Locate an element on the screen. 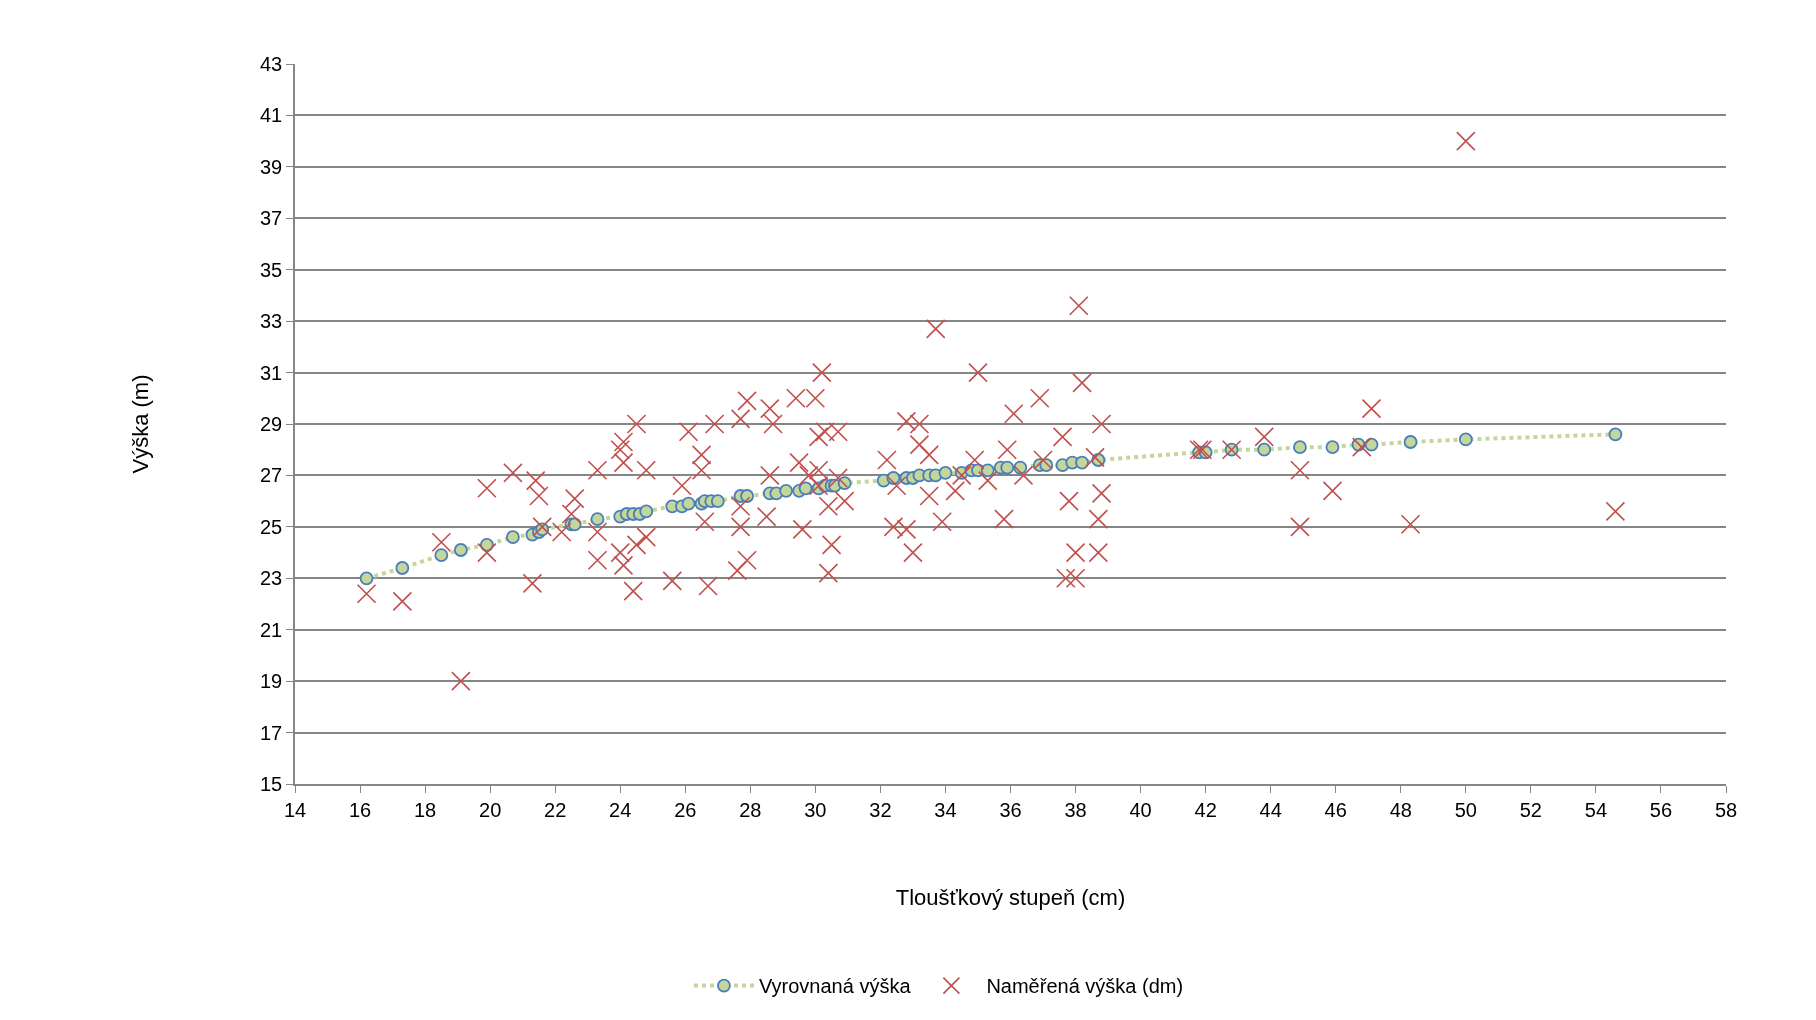  x-tick-label: 22 is located at coordinates (555, 809).